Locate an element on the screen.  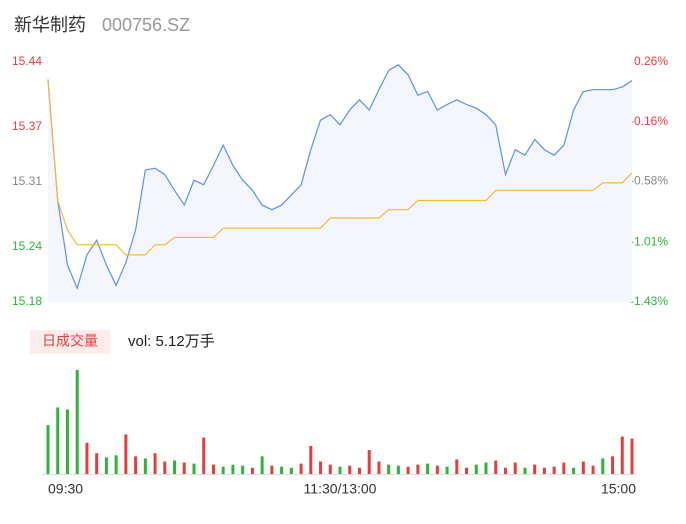
y-tick-label: 15.18 is located at coordinates (27, 301).